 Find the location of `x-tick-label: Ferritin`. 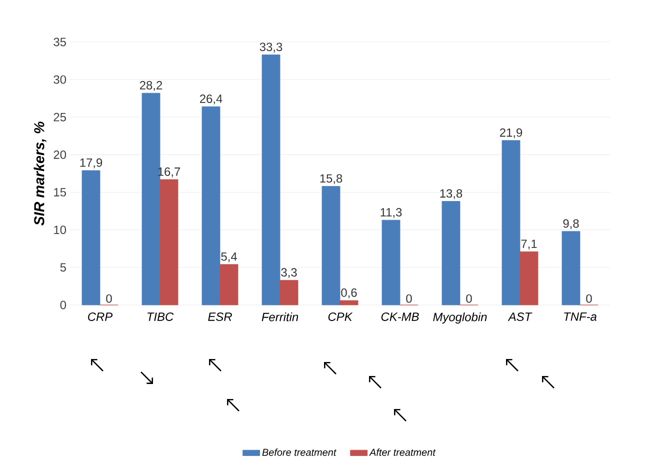

x-tick-label: Ferritin is located at coordinates (280, 317).